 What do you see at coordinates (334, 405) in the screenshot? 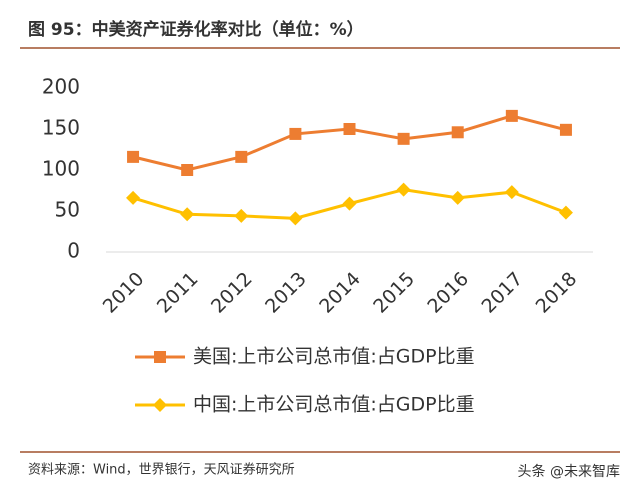
I see `legend-label: 中国:上市公司总市值:占GDP比重` at bounding box center [334, 405].